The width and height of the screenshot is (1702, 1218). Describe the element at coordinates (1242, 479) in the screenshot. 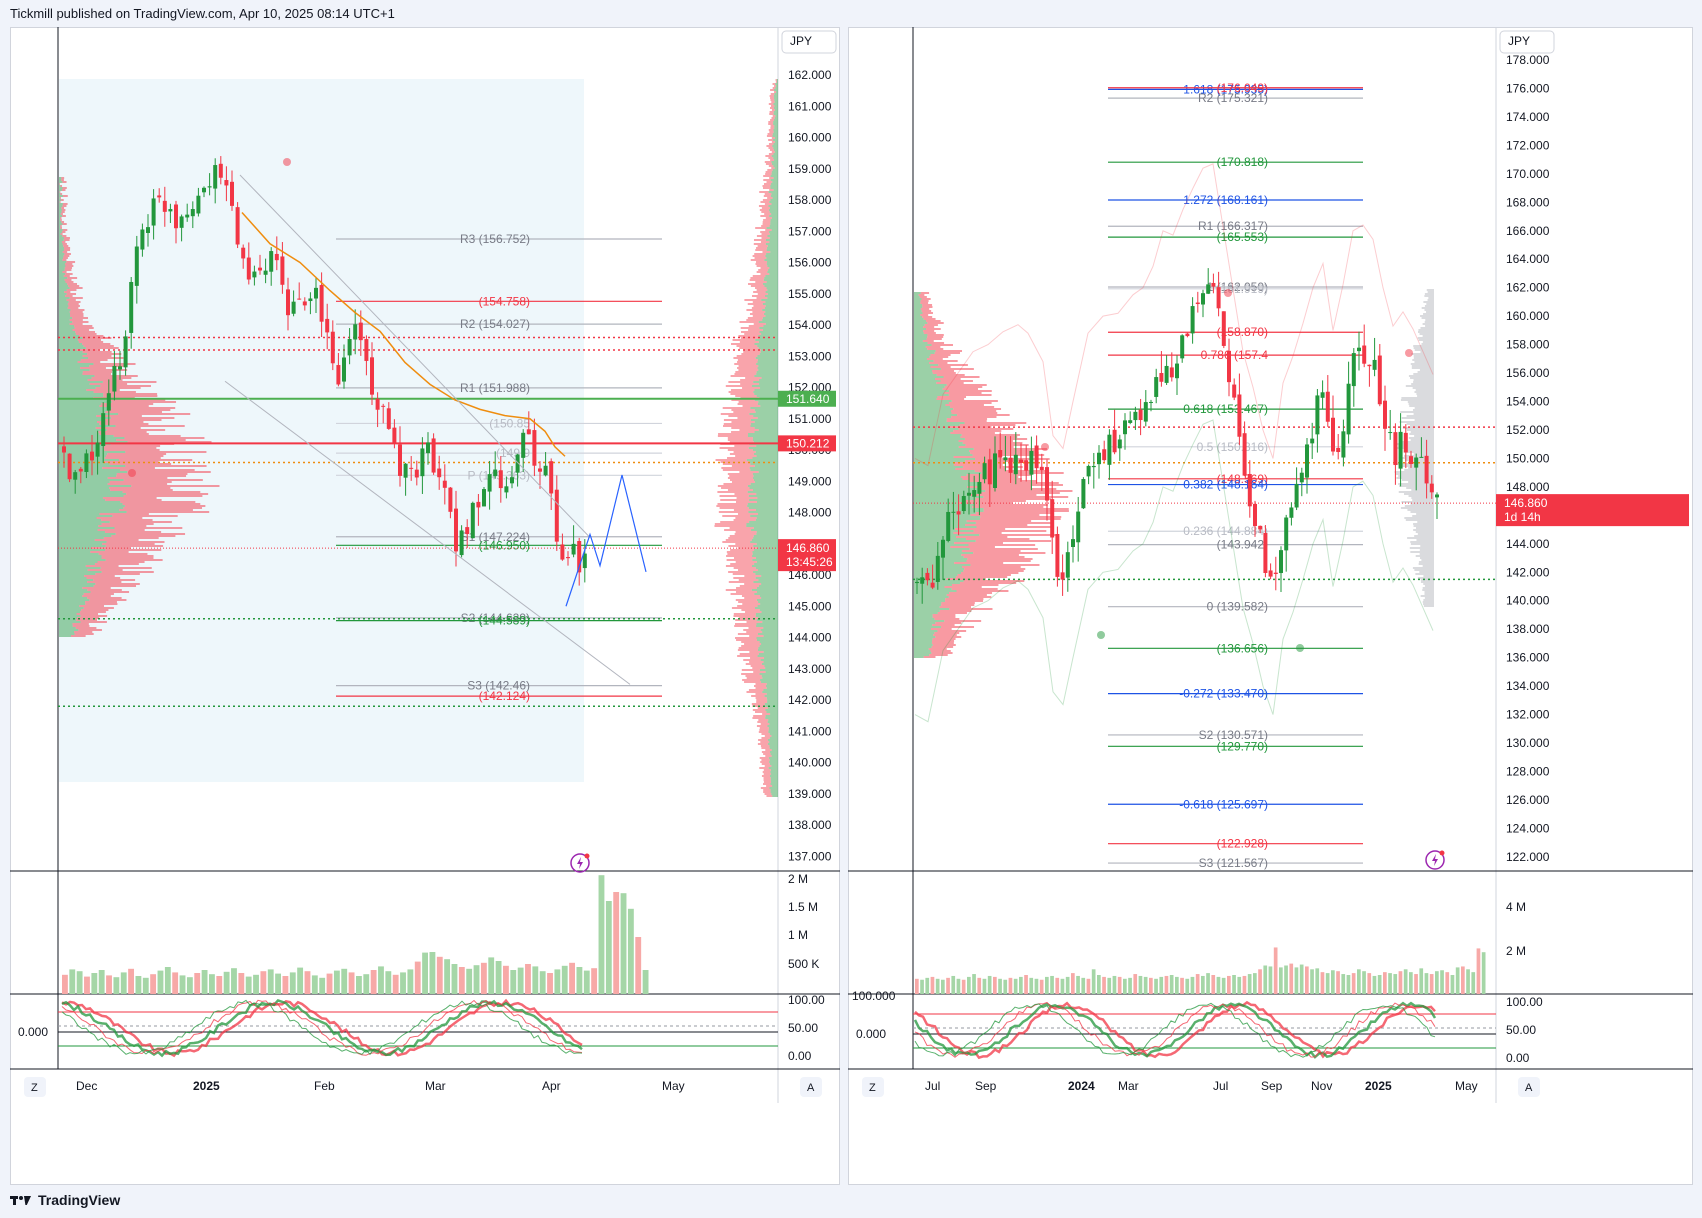

I see `level-label: (148.569)` at that location.